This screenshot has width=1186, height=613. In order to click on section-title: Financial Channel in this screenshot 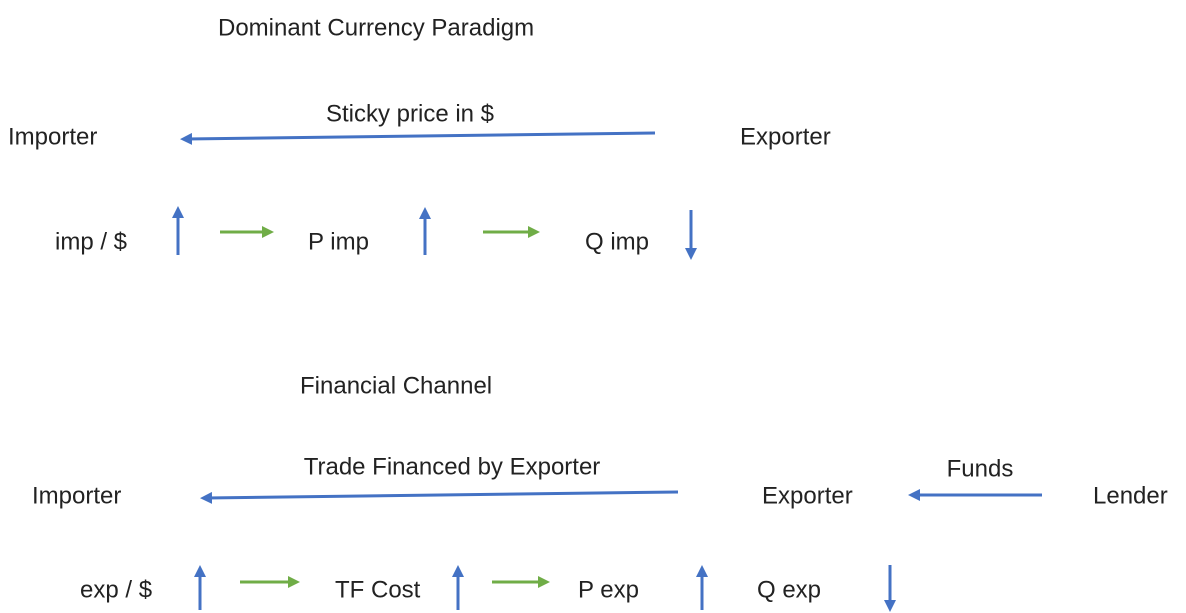, I will do `click(396, 385)`.